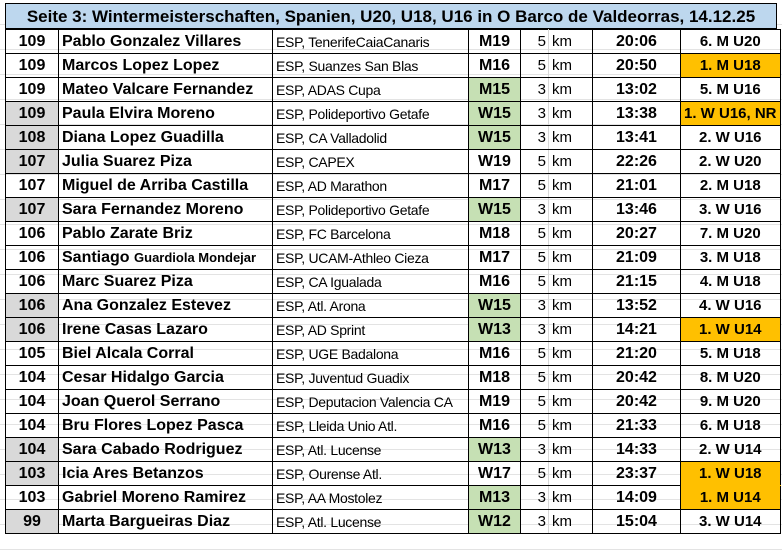  I want to click on time-cell: 13:02, so click(636, 89).